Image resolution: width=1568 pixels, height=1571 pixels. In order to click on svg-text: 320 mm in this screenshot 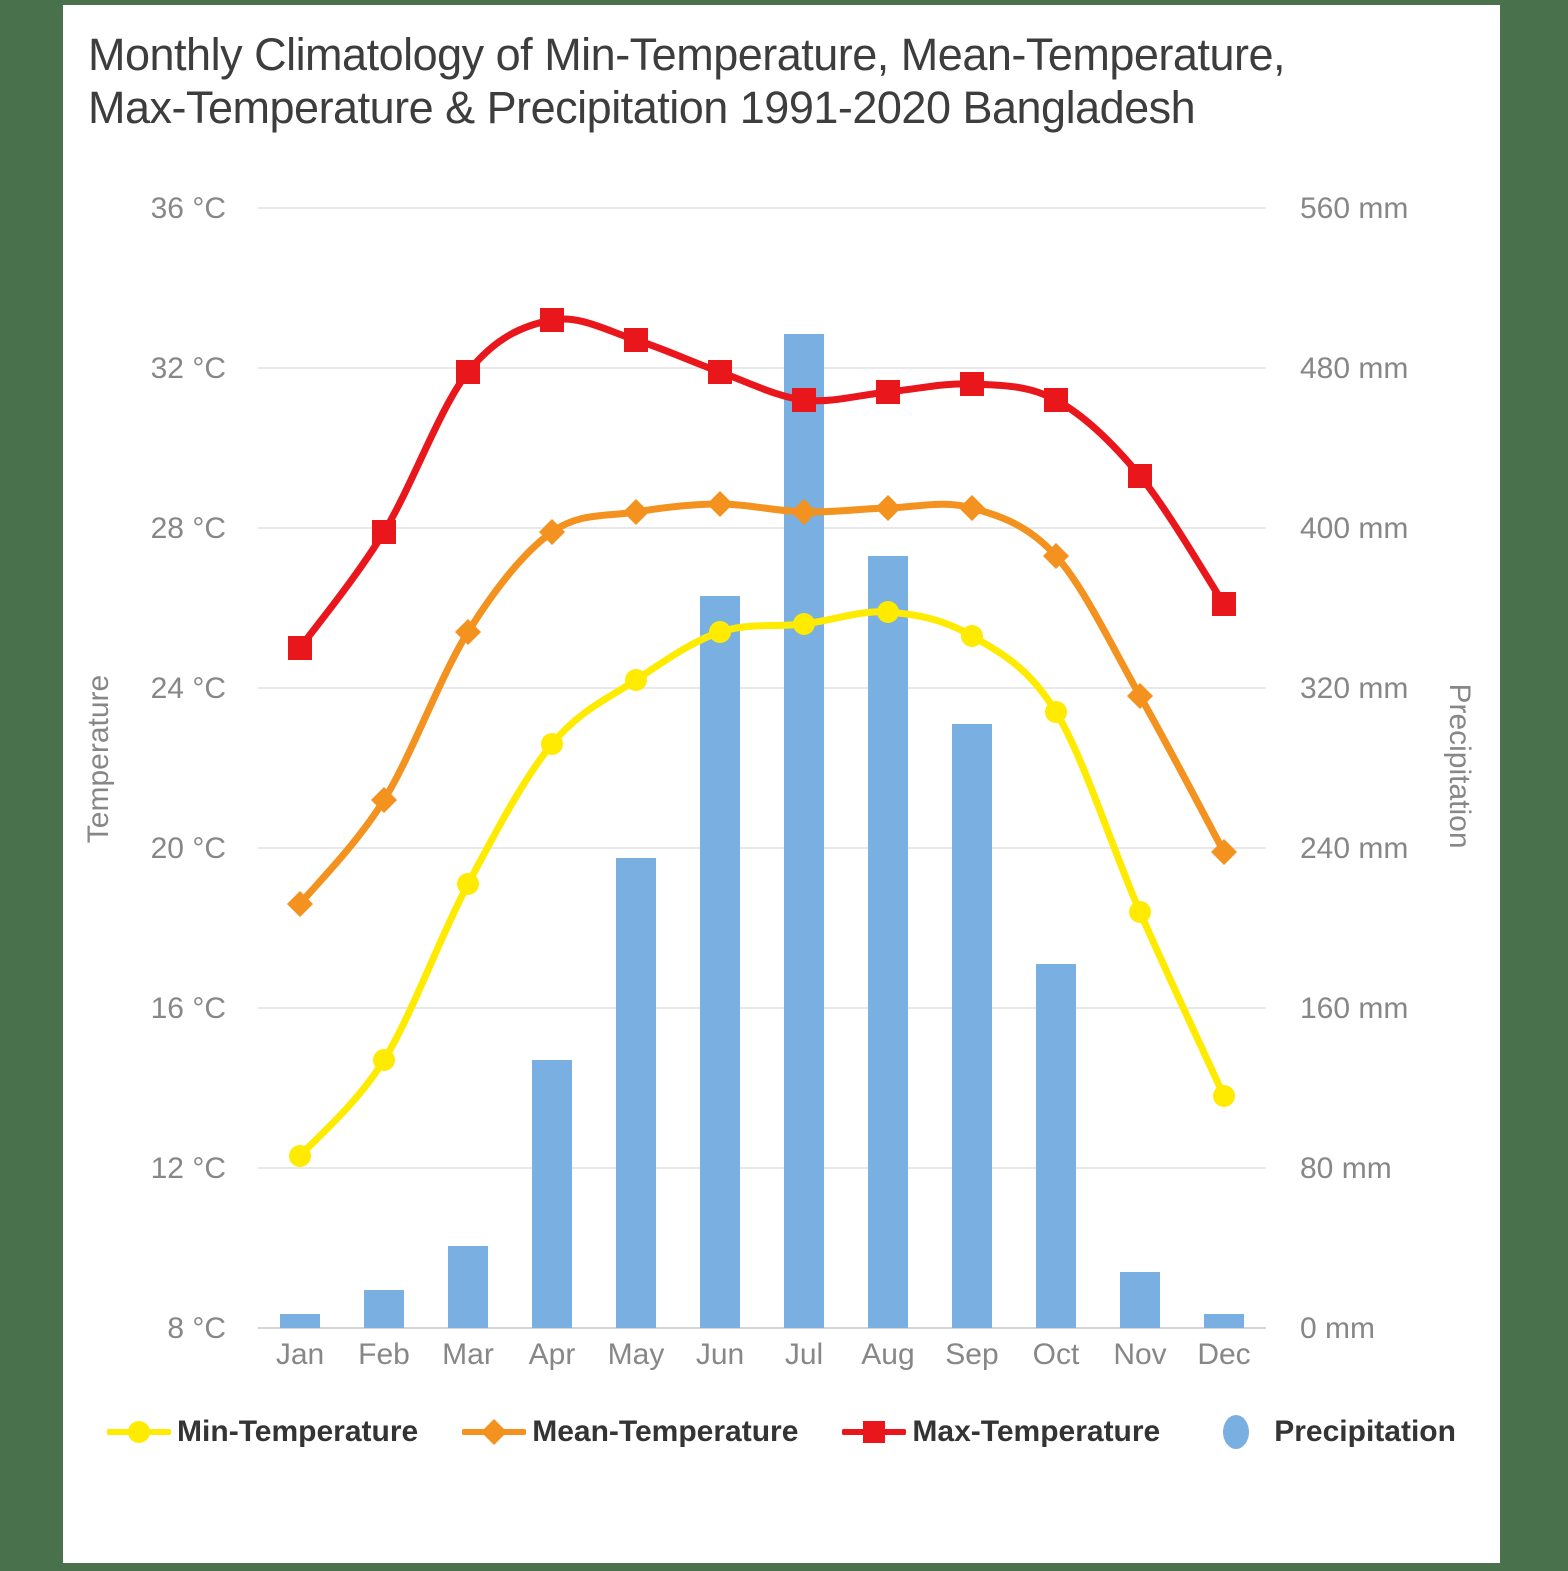, I will do `click(1354, 688)`.